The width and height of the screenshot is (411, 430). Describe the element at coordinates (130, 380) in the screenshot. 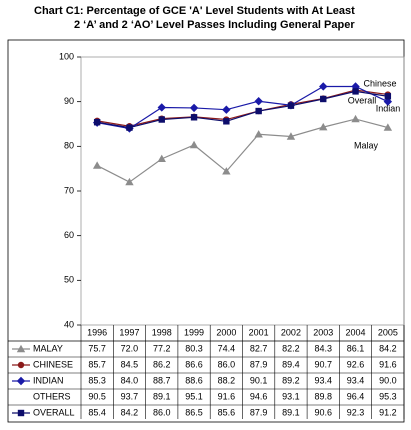

I see `table-cell: 84.0` at that location.